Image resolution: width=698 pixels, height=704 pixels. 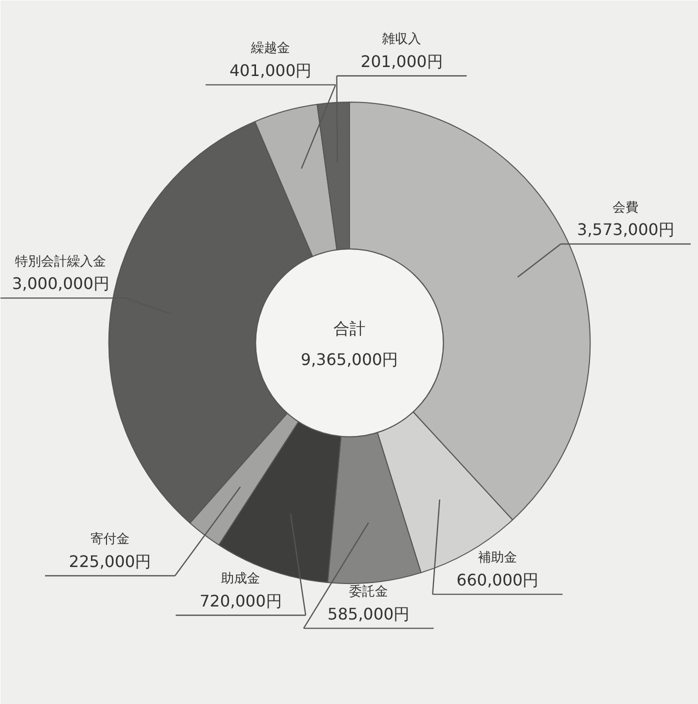 What do you see at coordinates (369, 614) in the screenshot?
I see `data-label: 585,000円` at bounding box center [369, 614].